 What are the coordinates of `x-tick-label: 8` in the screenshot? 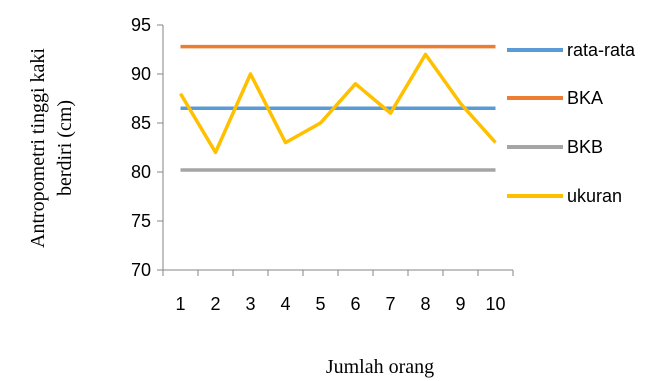 It's located at (425, 304).